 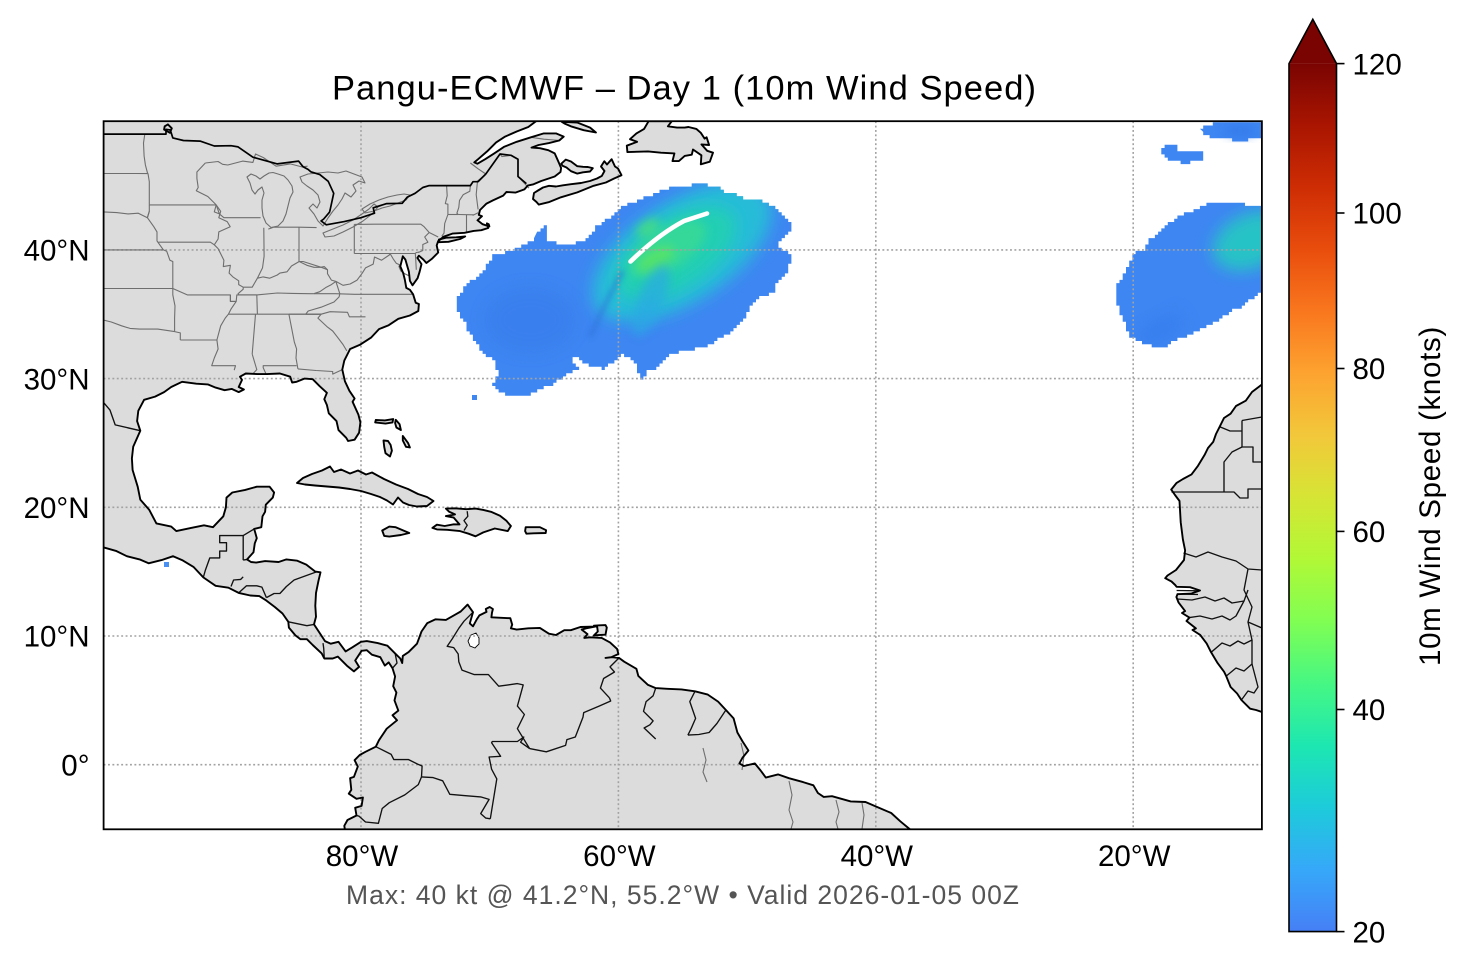 I want to click on svg-text: 20°N, so click(x=57, y=508).